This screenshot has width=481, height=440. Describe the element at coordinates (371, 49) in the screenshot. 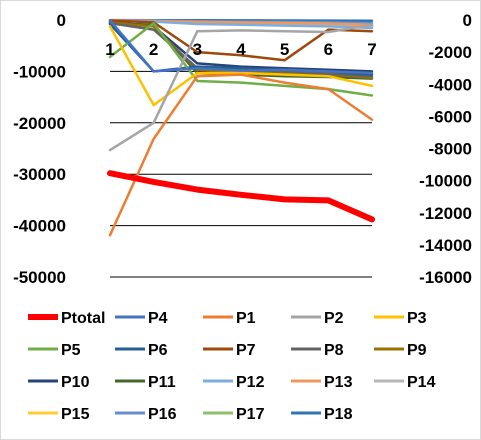

I see `category-label: 7` at that location.